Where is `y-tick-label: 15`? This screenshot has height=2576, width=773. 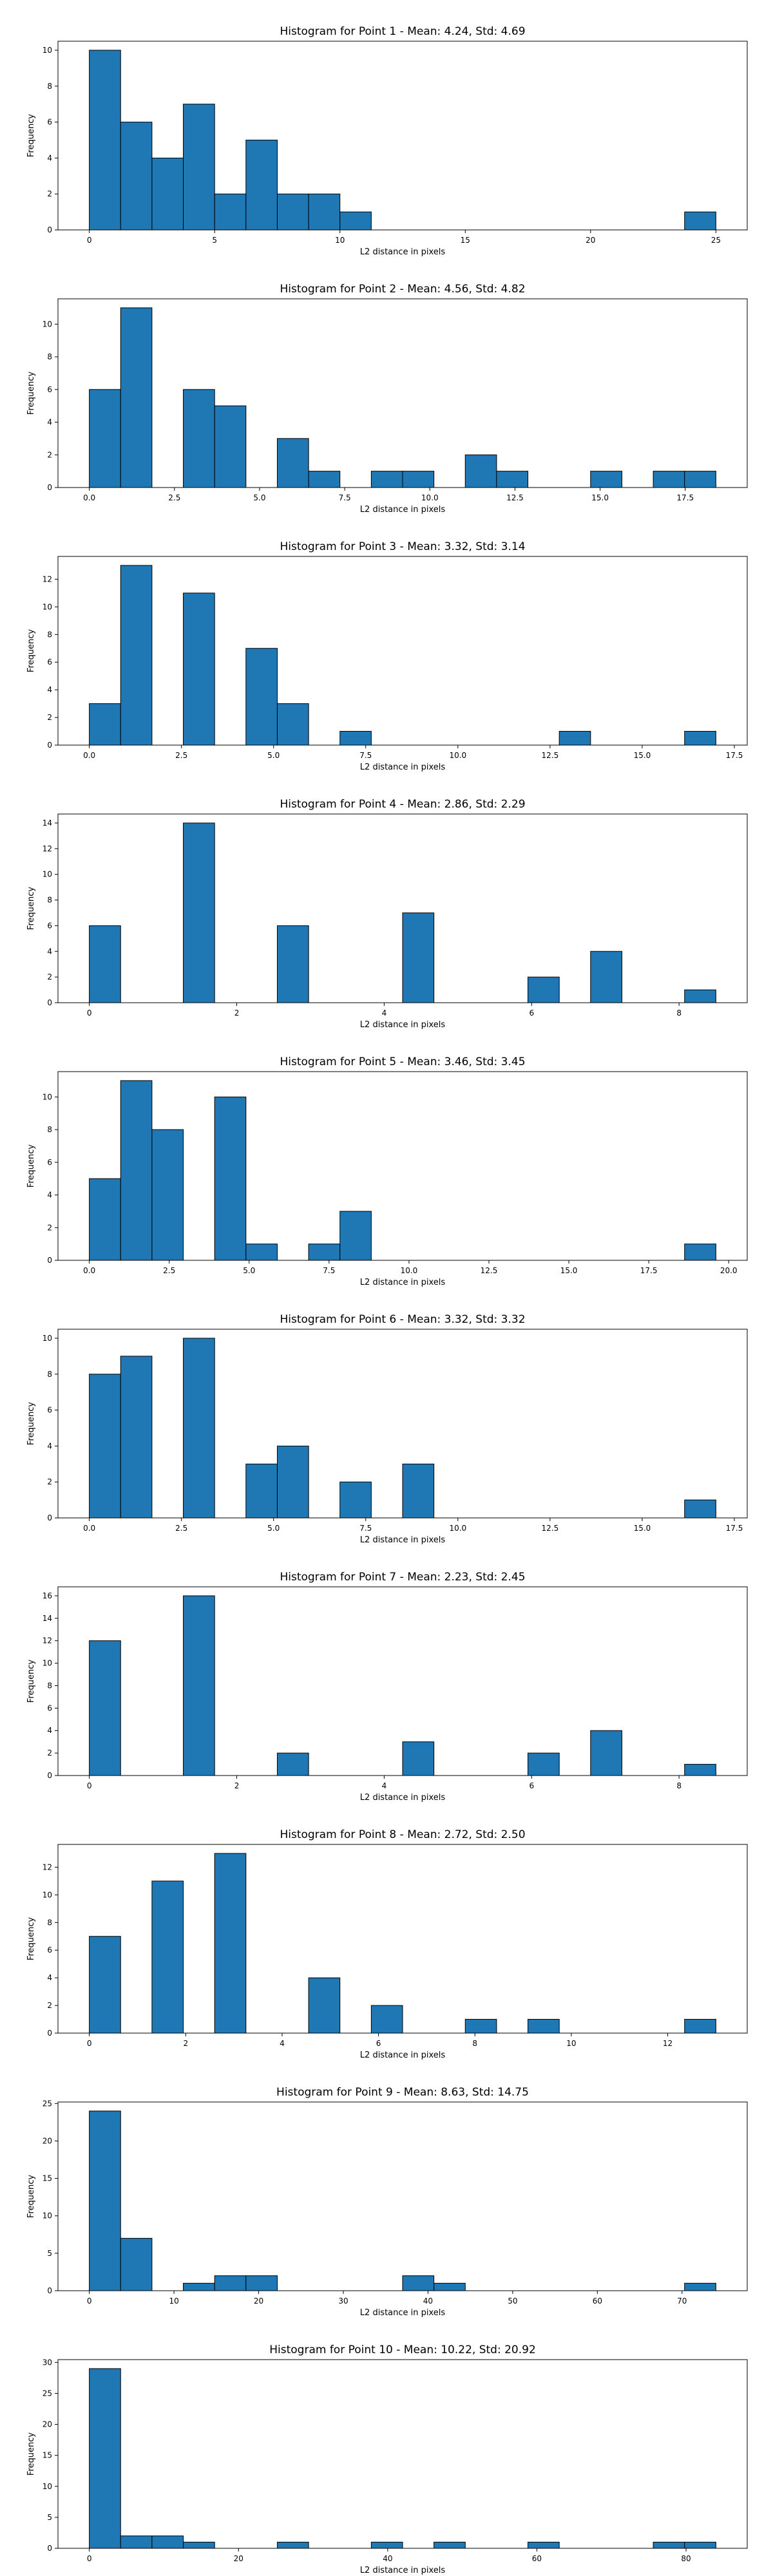
y-tick-label: 15 is located at coordinates (47, 2178).